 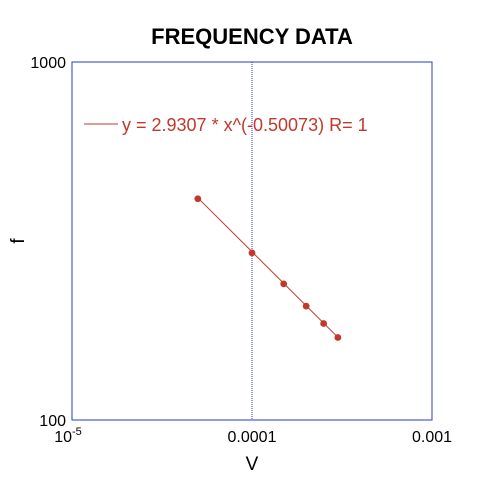 I want to click on y-tick-label: 100, so click(x=52, y=421).